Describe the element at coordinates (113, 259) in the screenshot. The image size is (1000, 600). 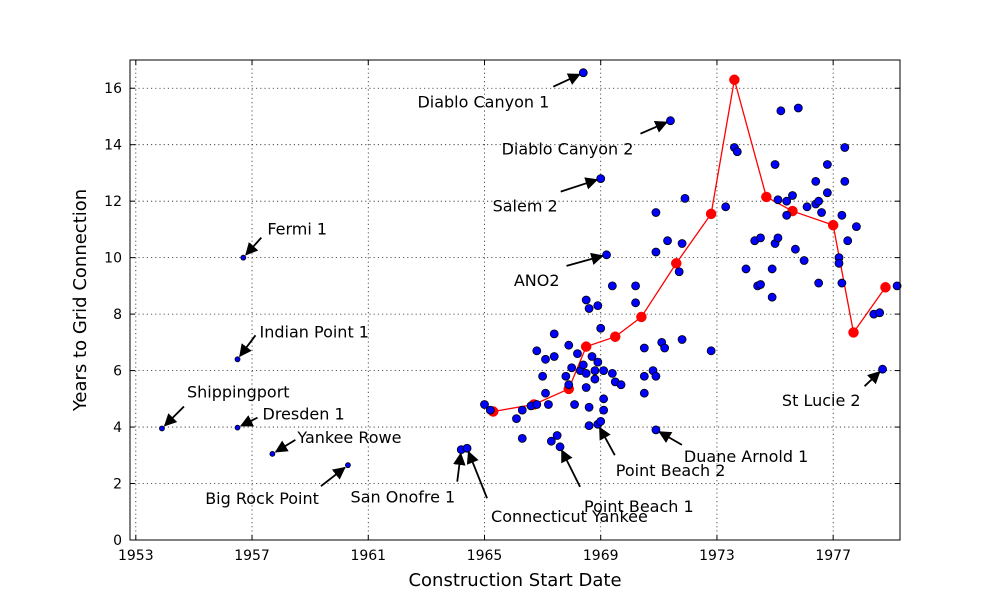
I see `y-tick-label: 10` at that location.